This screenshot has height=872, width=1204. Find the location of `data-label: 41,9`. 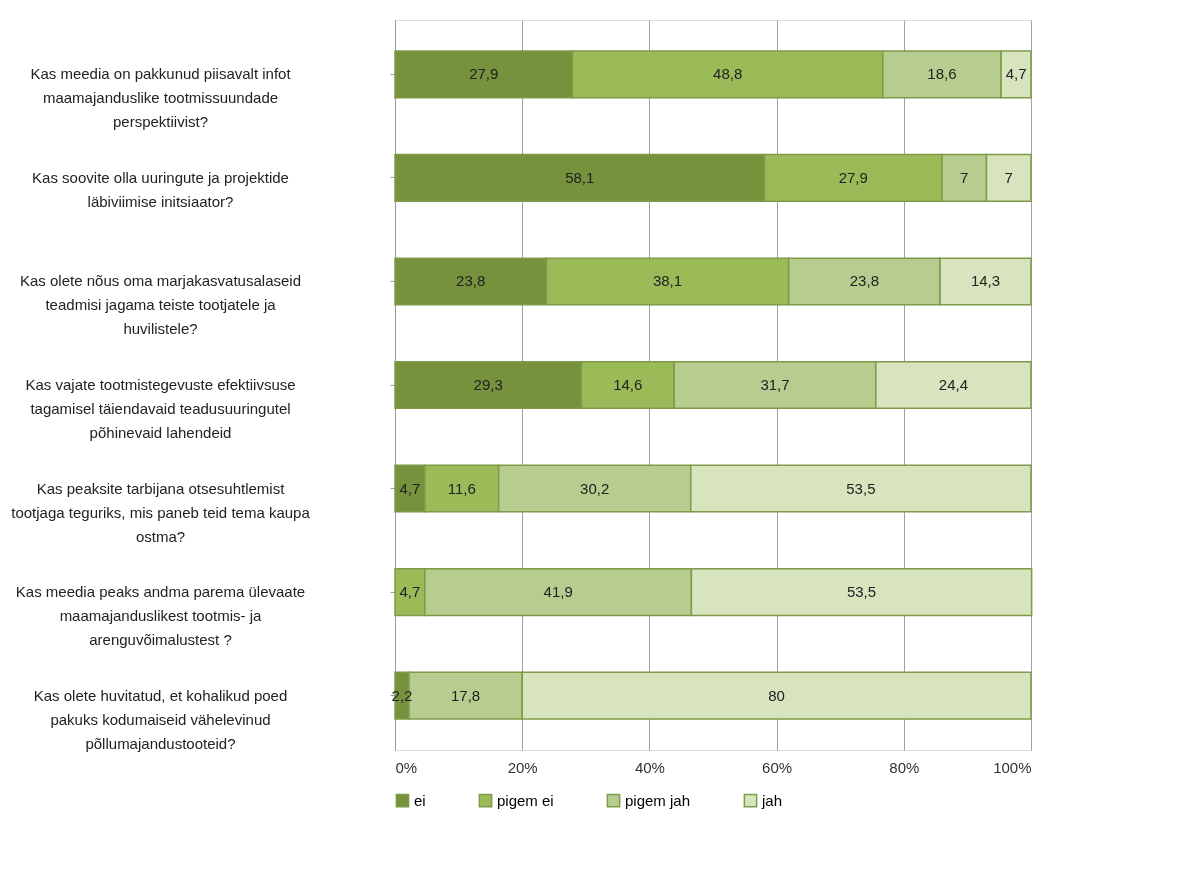

data-label: 41,9 is located at coordinates (558, 592).